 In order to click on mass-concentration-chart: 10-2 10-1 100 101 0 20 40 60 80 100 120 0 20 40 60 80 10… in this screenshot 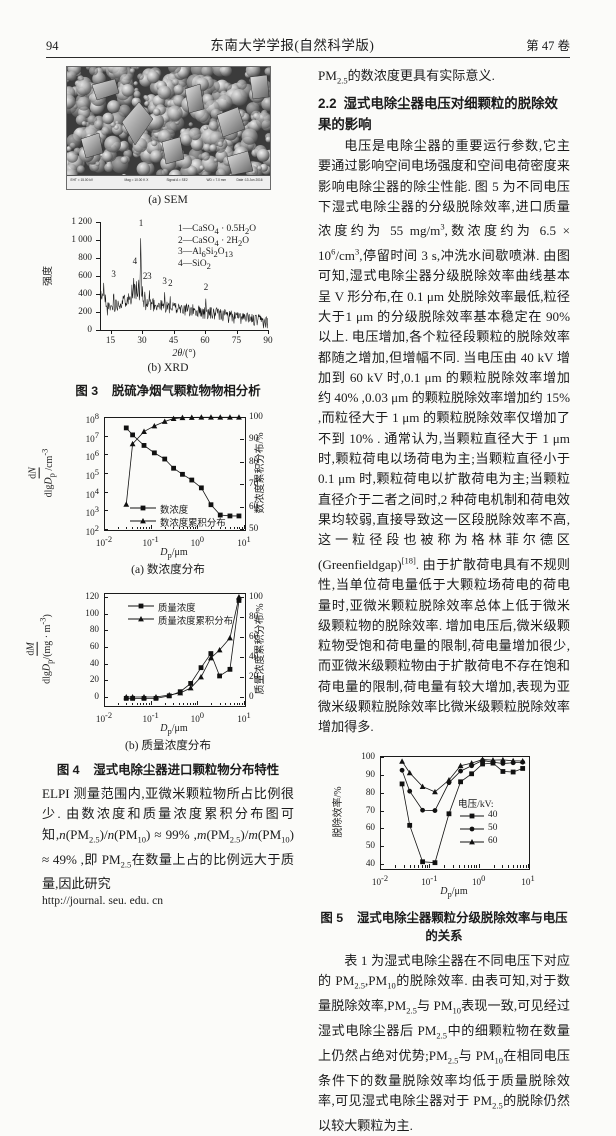, I will do `click(160, 659)`.